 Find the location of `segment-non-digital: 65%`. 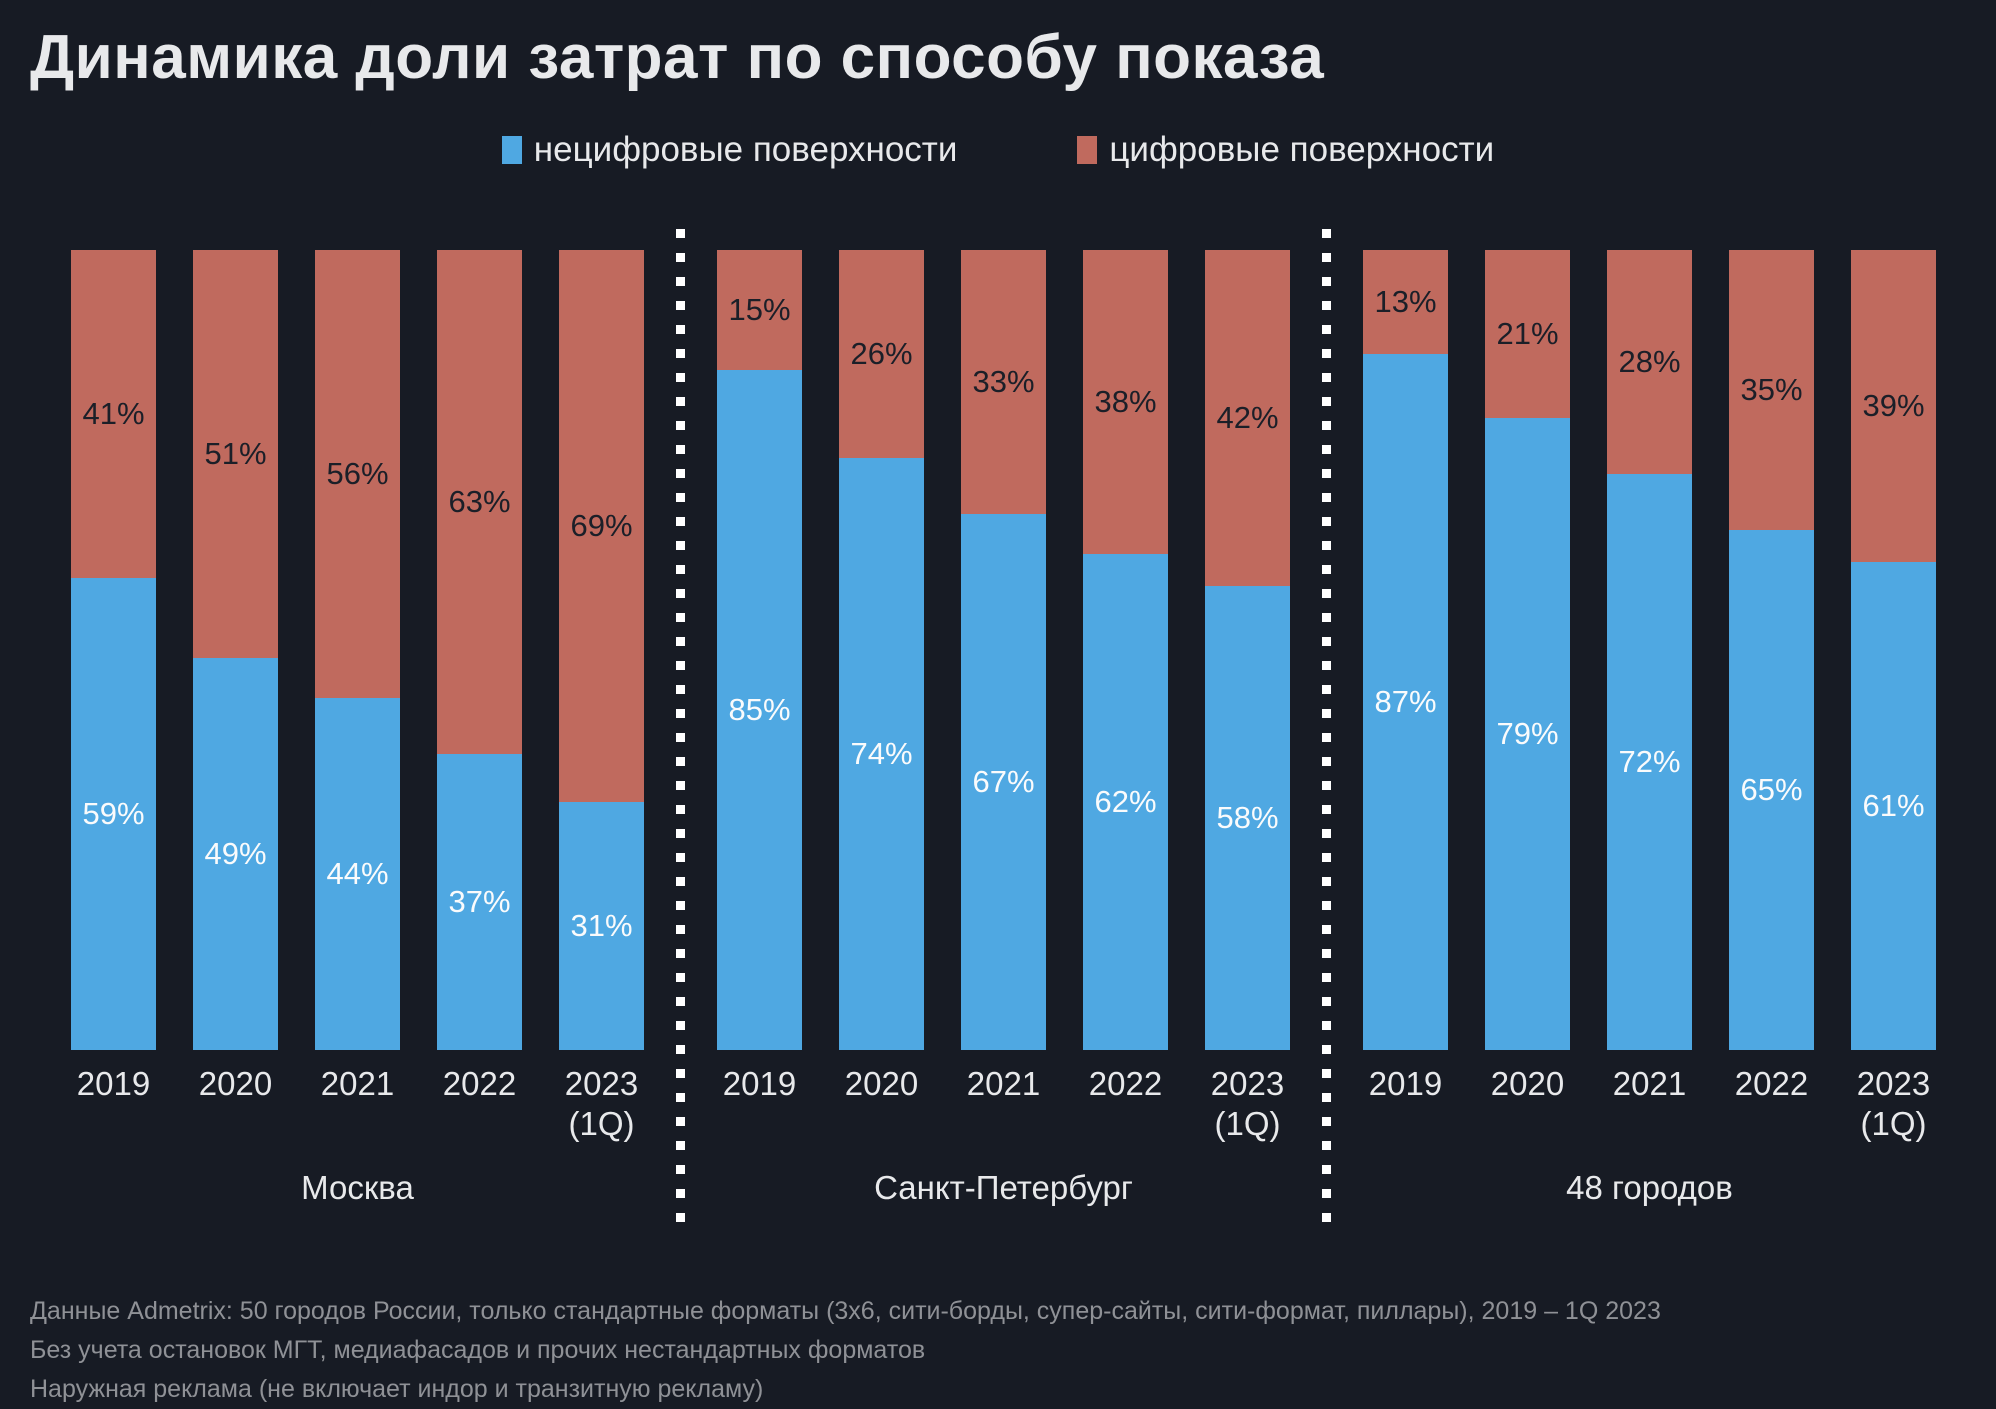

segment-non-digital: 65% is located at coordinates (1771, 790).